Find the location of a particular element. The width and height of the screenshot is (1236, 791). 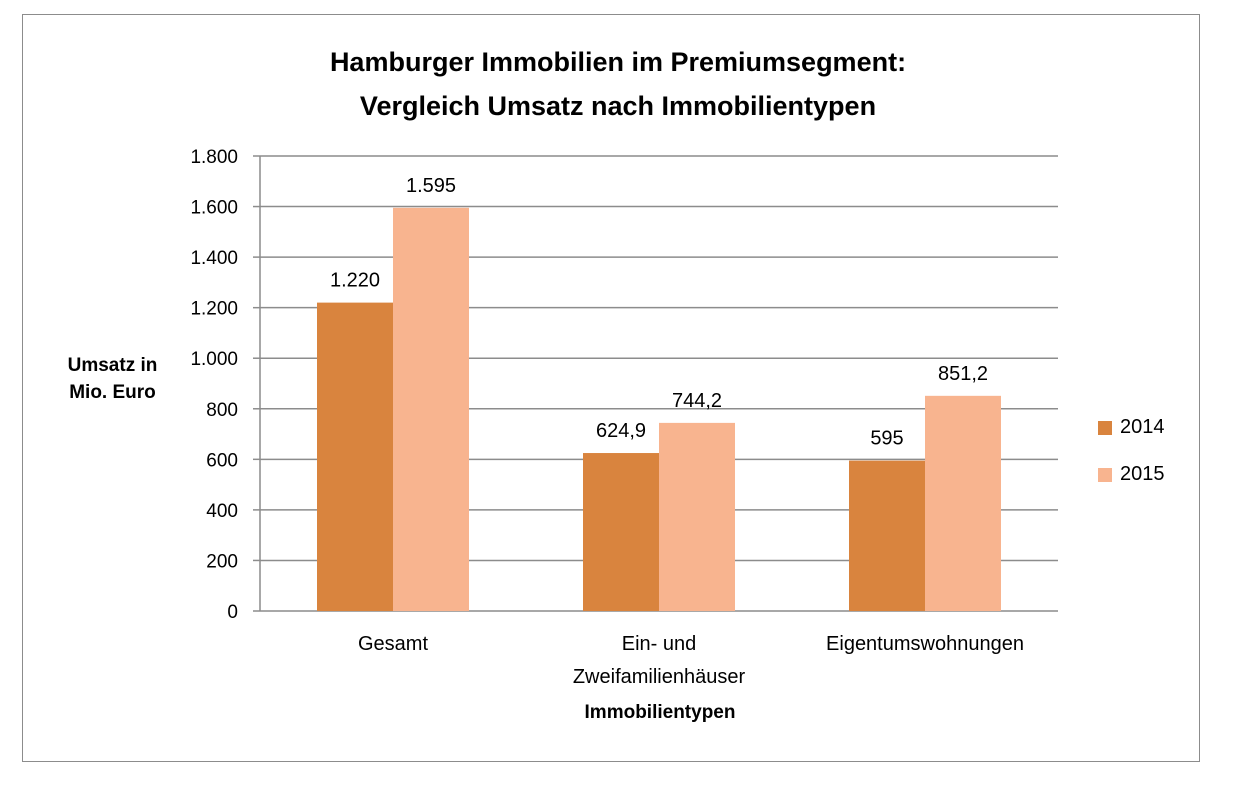

y-tick-label: 200 is located at coordinates (222, 561).